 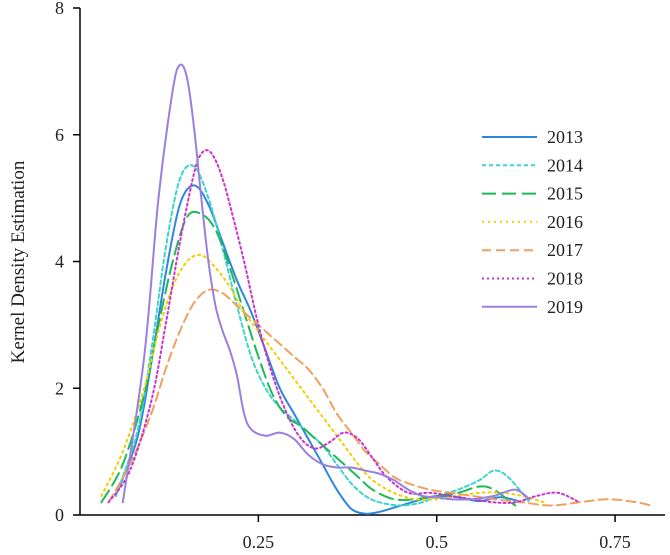 What do you see at coordinates (59, 262) in the screenshot?
I see `y-tick-label: 4` at bounding box center [59, 262].